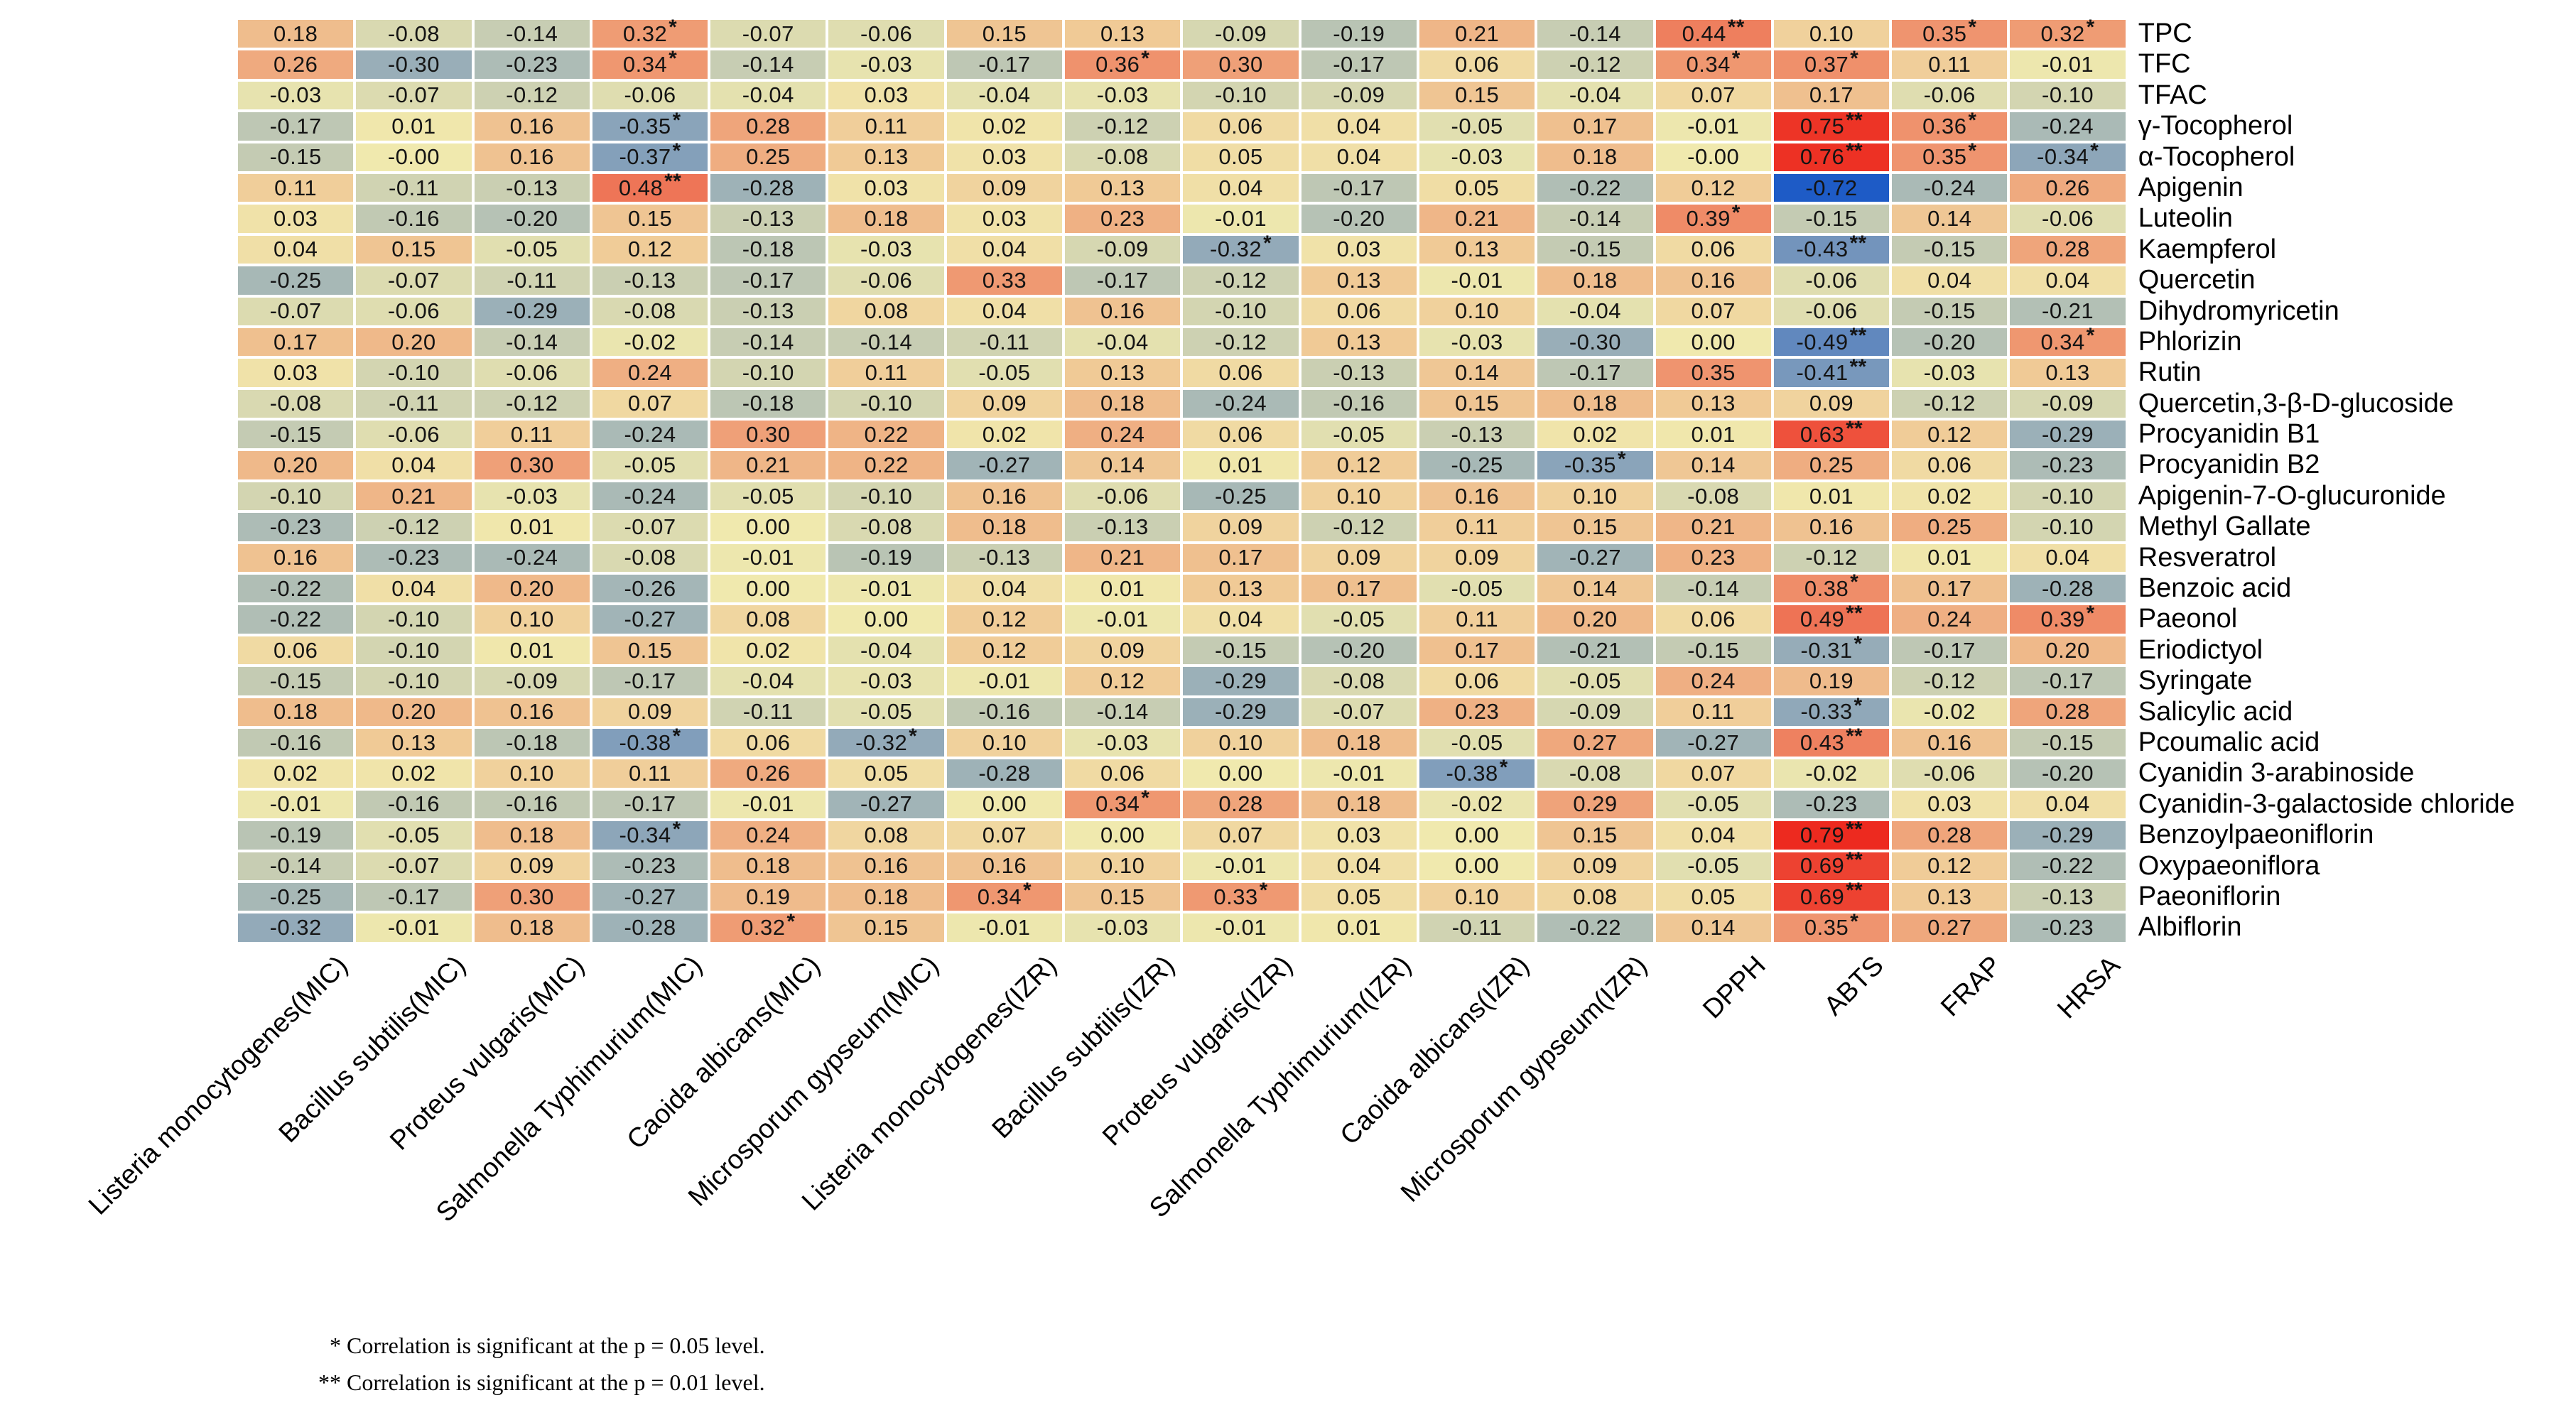 The height and width of the screenshot is (1415, 2576). I want to click on correlation-value: -0.20, so click(1359, 650).